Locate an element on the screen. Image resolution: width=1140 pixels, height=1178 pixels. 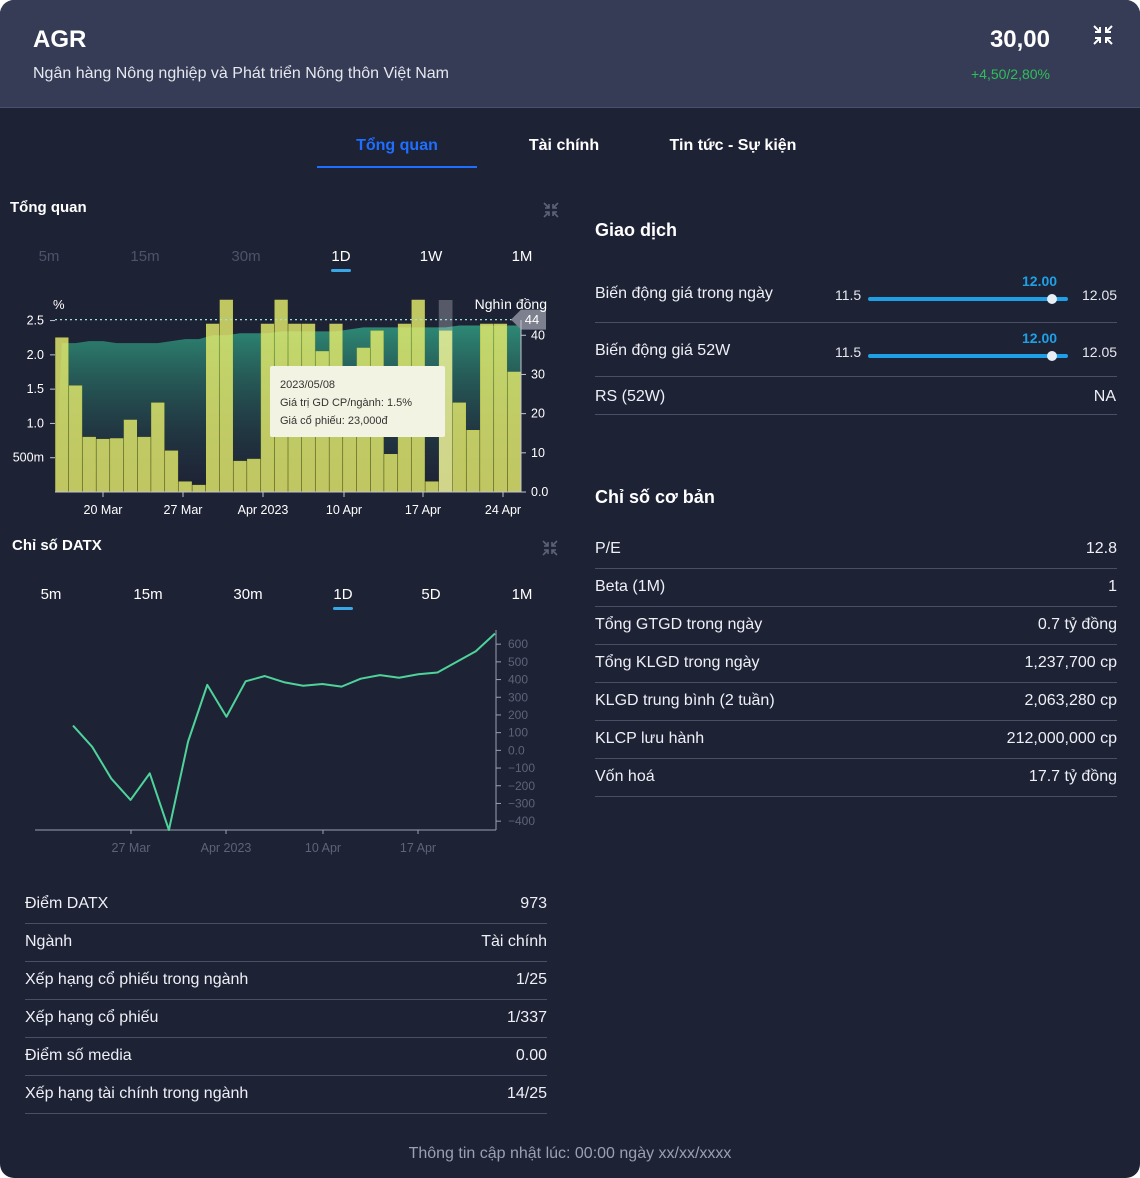
period-5d: 5D is located at coordinates (431, 594).